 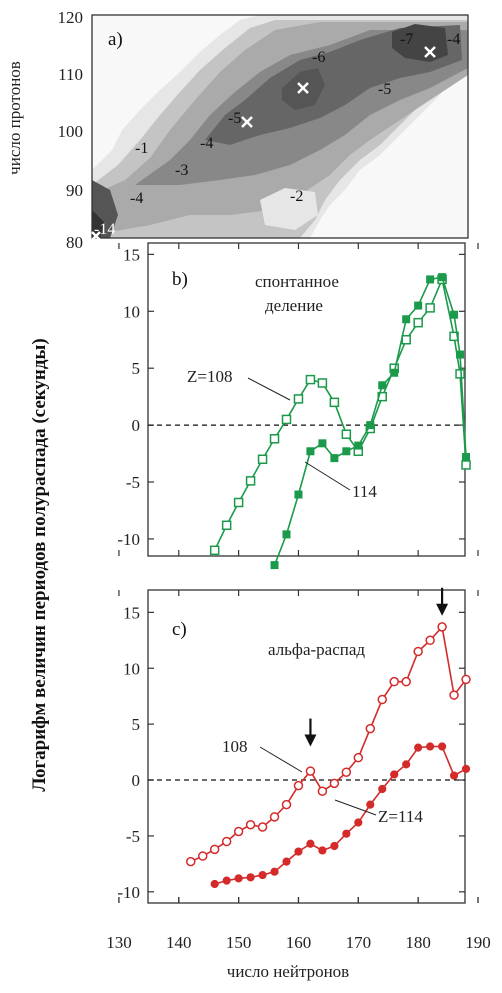 What do you see at coordinates (70, 74) in the screenshot?
I see `tick-label: 110` at bounding box center [70, 74].